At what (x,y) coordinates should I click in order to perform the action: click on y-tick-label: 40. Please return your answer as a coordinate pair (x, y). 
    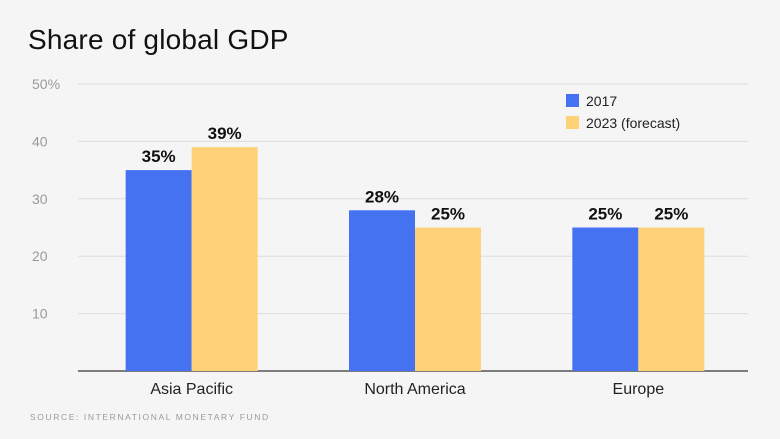
    Looking at the image, I should click on (40, 141).